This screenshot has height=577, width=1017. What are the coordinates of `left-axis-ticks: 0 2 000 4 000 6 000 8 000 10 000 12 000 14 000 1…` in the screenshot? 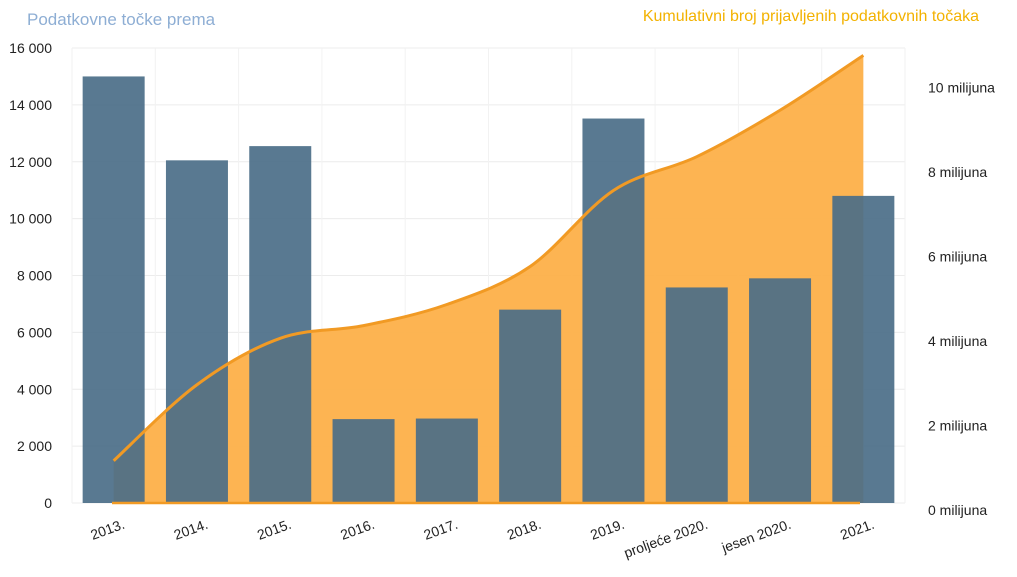 It's located at (30, 275).